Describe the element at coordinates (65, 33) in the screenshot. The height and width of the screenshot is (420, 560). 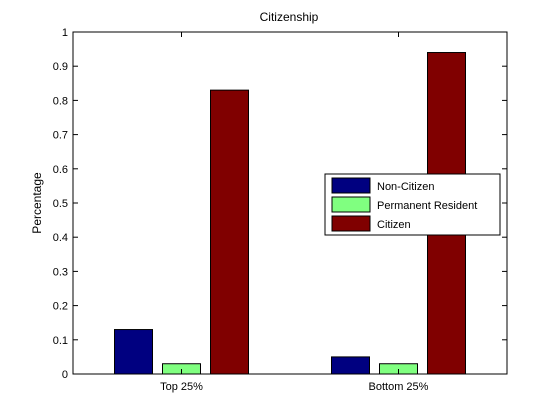
I see `y-tick-label: 1` at that location.